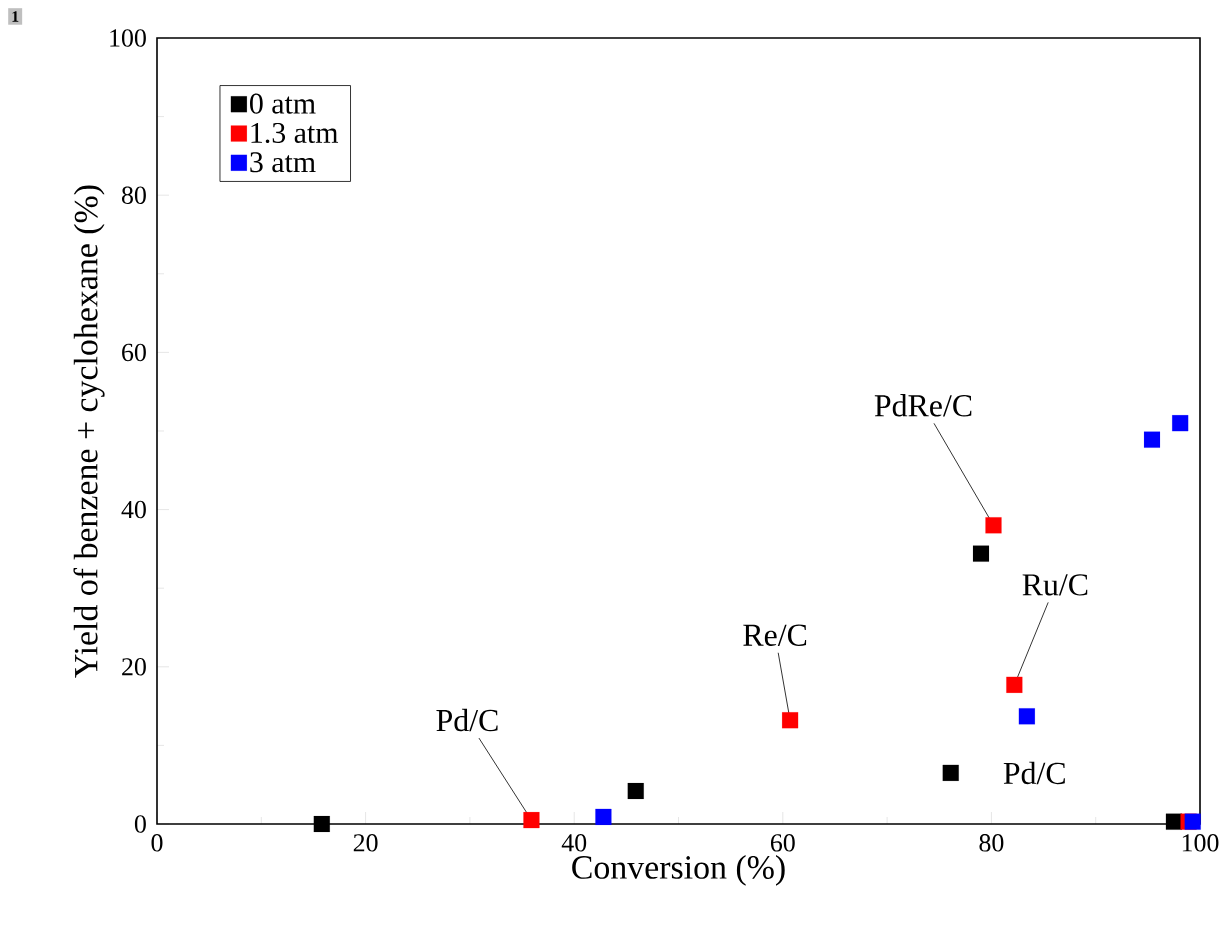 The image size is (1226, 930). Describe the element at coordinates (157, 843) in the screenshot. I see `x-tick-label: 0` at that location.